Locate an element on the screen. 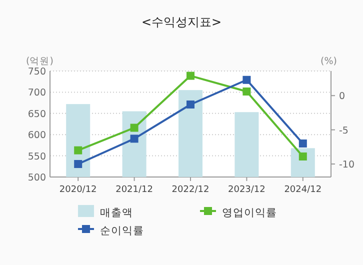  chart-title: <수익성지표> is located at coordinates (181, 22).